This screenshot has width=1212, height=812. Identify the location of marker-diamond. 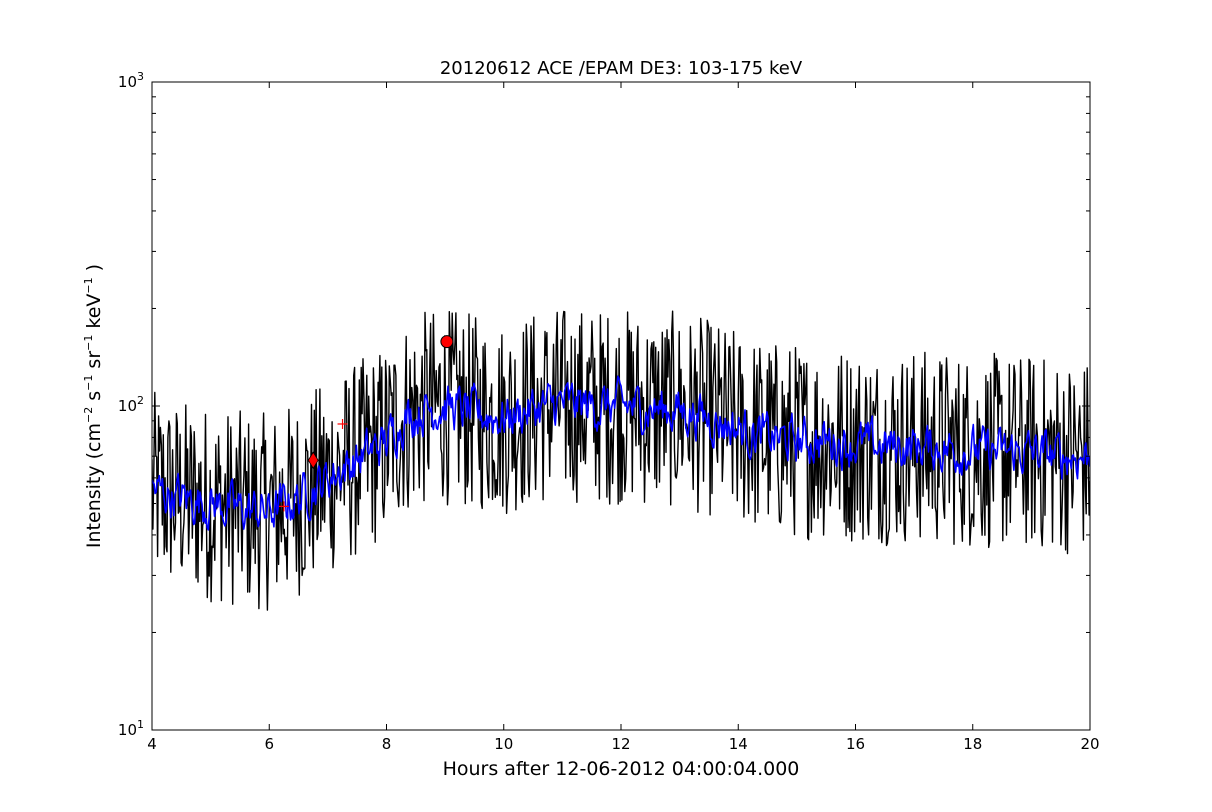
(313, 460).